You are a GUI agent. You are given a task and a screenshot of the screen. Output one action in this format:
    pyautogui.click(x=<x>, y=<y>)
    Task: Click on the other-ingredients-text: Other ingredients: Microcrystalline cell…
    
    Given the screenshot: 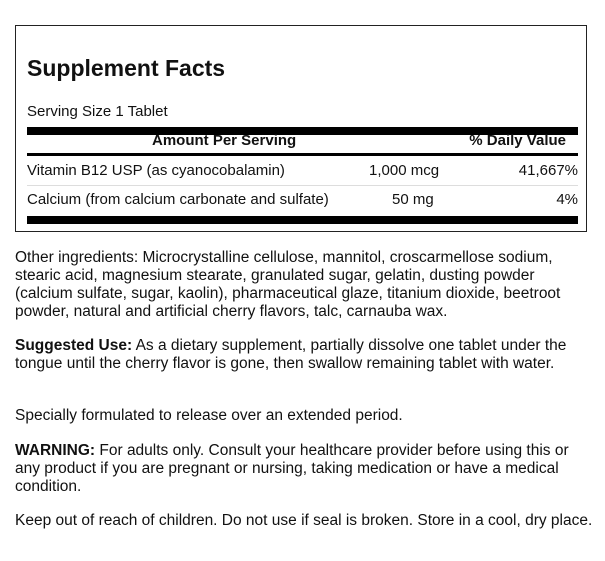 What is the action you would take?
    pyautogui.click(x=288, y=284)
    